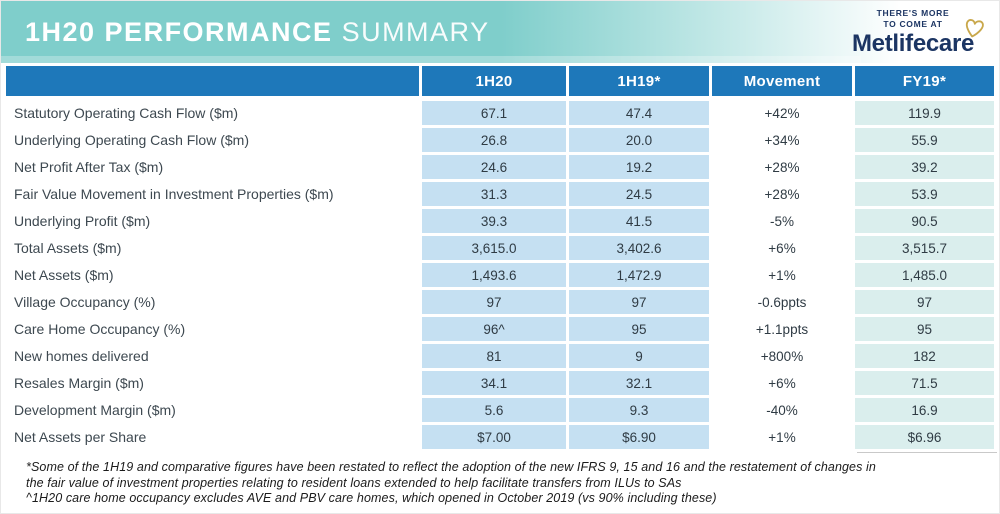  I want to click on cell-movement: +34%, so click(782, 140).